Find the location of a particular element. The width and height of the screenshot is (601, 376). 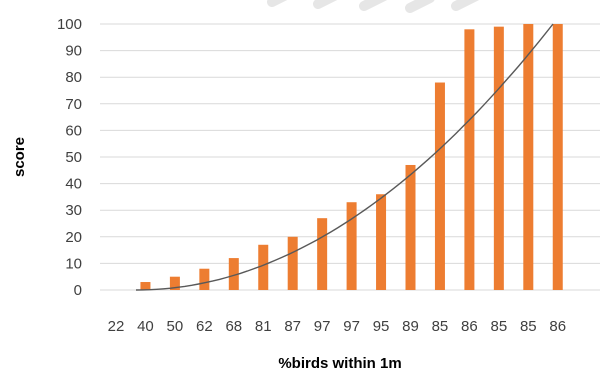

y-axis-title: score is located at coordinates (19, 157).